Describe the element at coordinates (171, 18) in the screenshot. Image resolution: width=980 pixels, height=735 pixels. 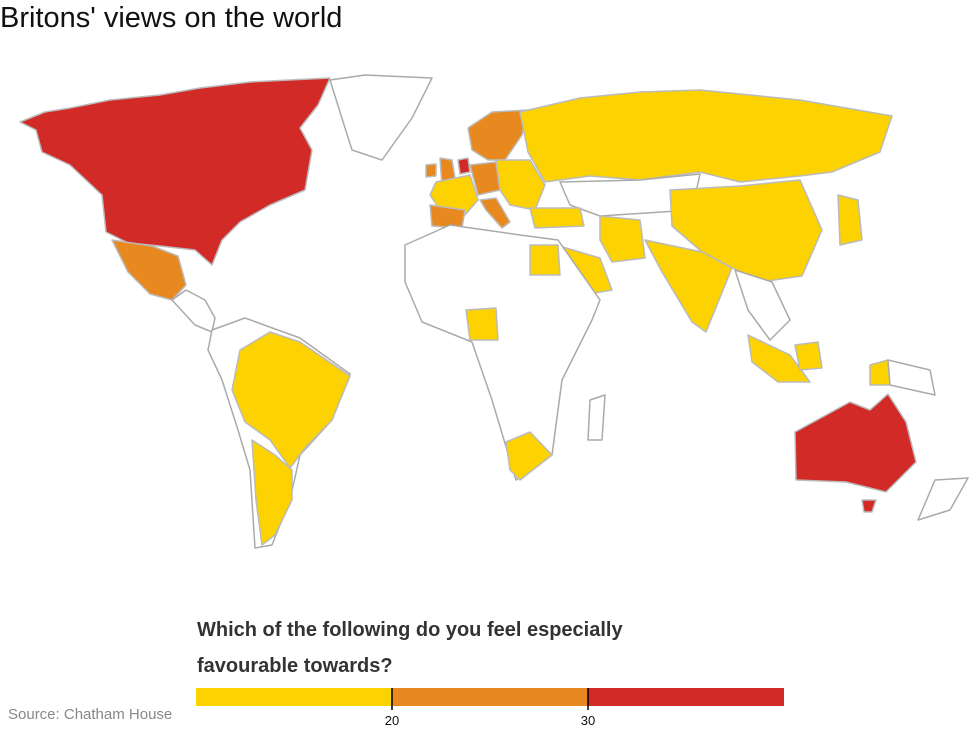
I see `title: Britons' views on the world` at that location.